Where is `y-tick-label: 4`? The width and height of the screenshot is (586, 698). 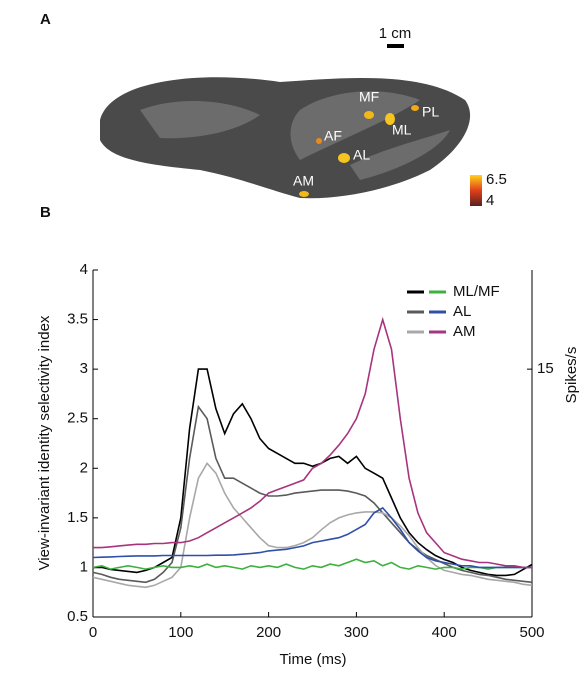
y-tick-label: 4 is located at coordinates (84, 269).